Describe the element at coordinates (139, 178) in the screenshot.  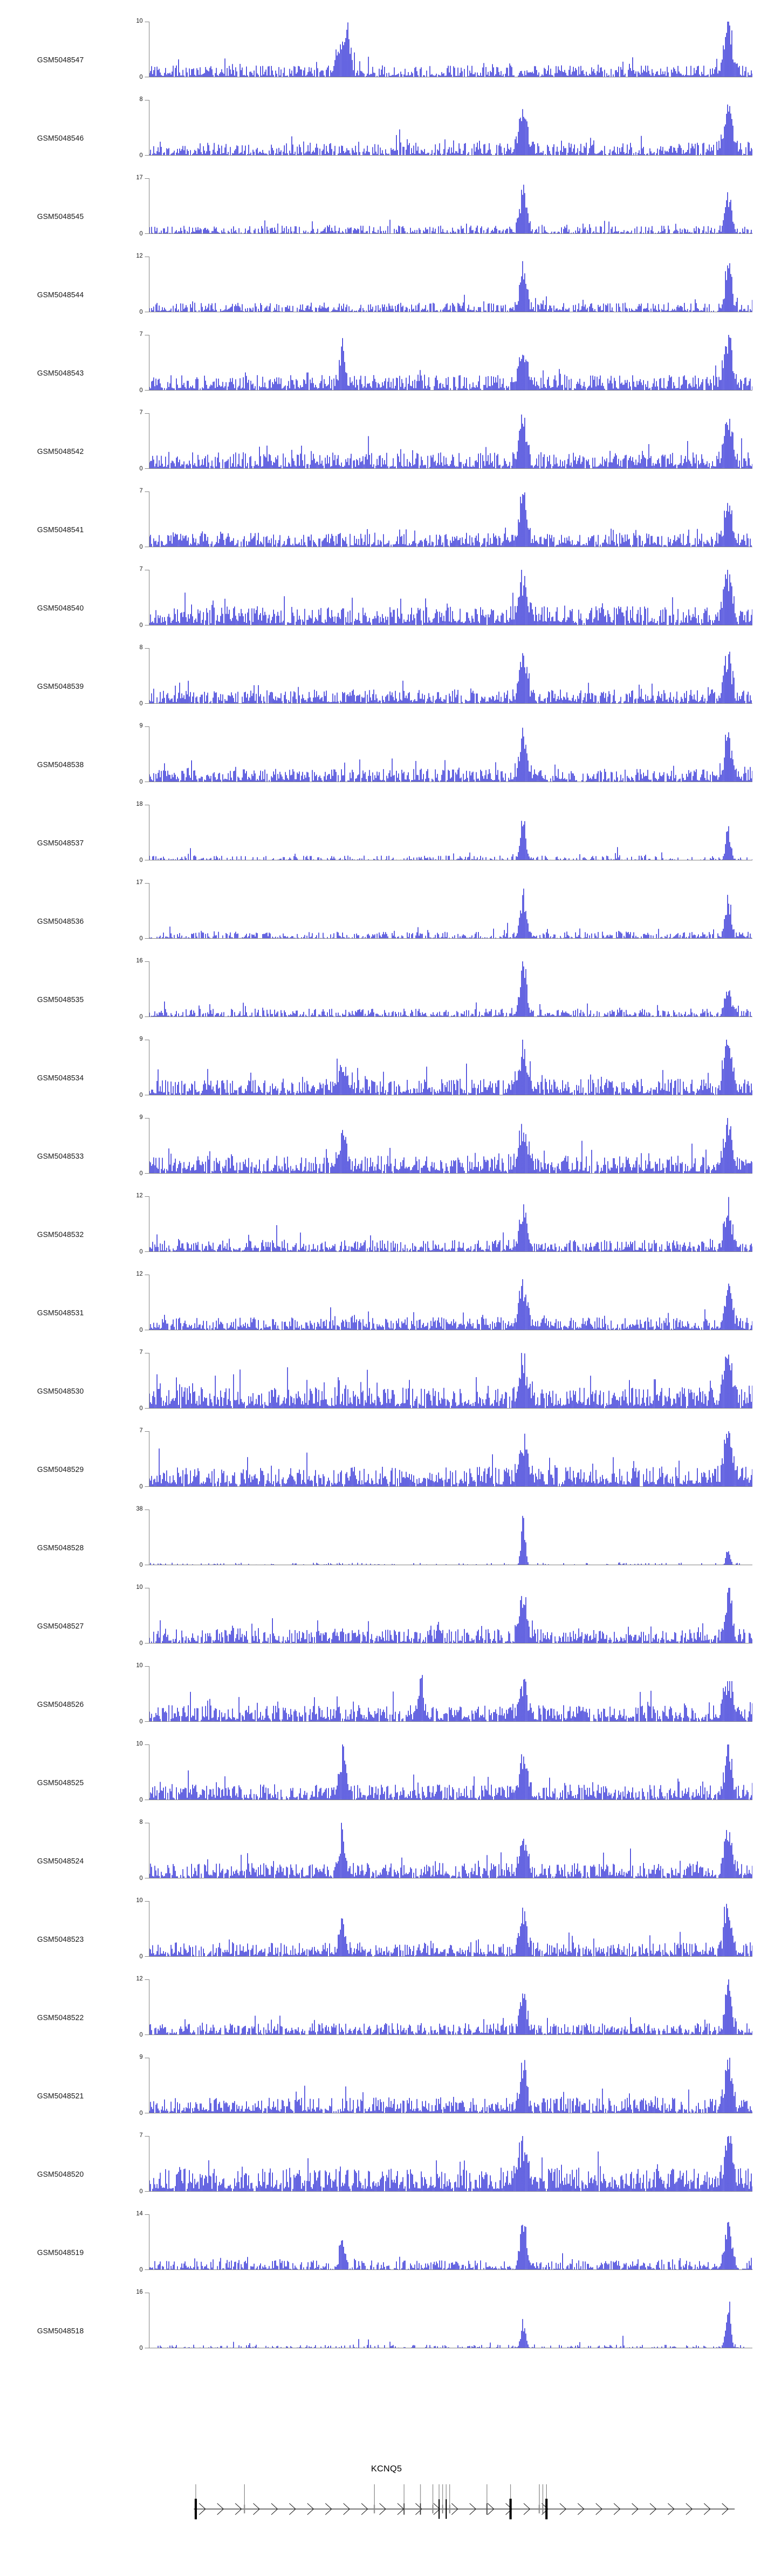
I see `y-axis-max-label: 17` at that location.